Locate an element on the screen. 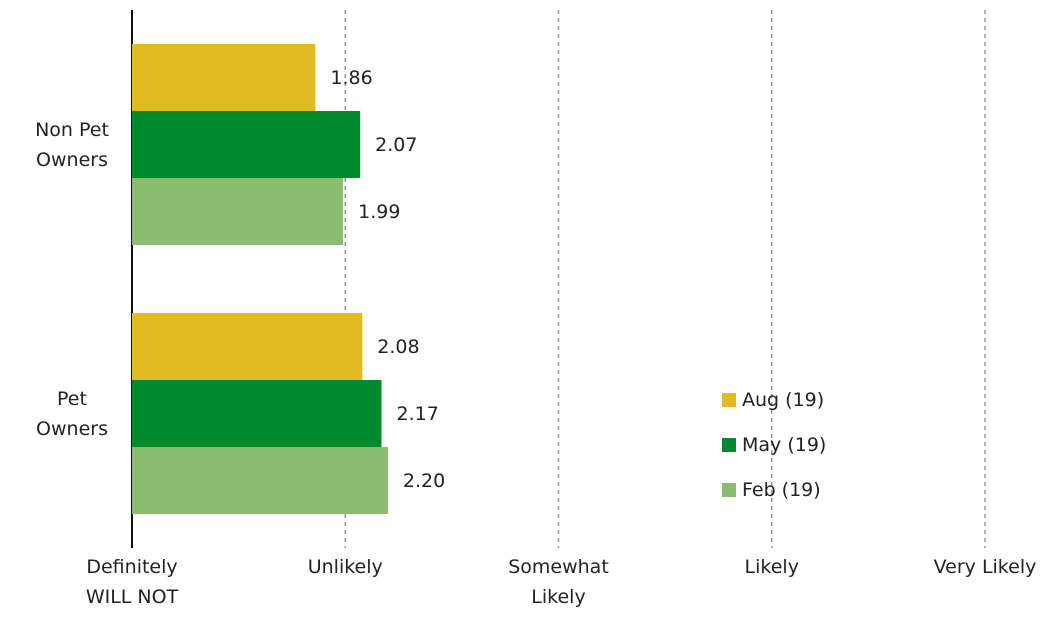 This screenshot has height=622, width=1053. x-tick-label: Somewhat Likely is located at coordinates (558, 582).